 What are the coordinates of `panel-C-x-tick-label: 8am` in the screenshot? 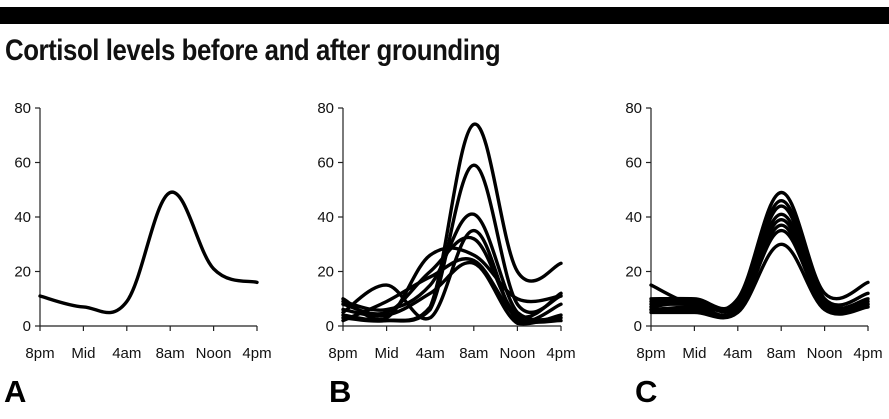 It's located at (781, 353).